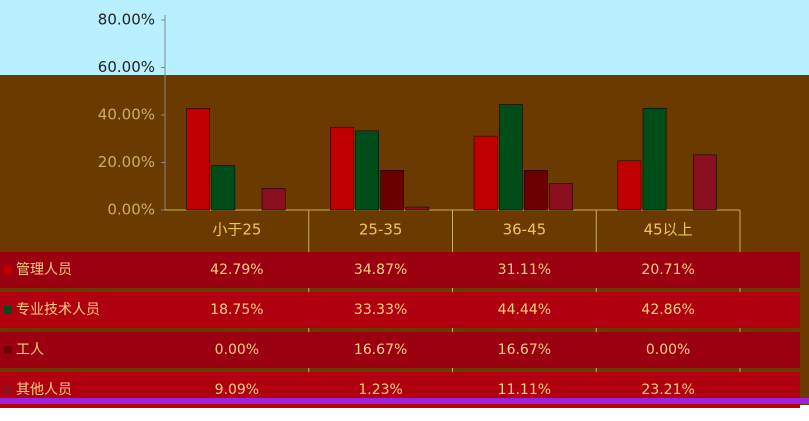 This screenshot has height=421, width=809. I want to click on table-cell: 31.11%, so click(524, 270).